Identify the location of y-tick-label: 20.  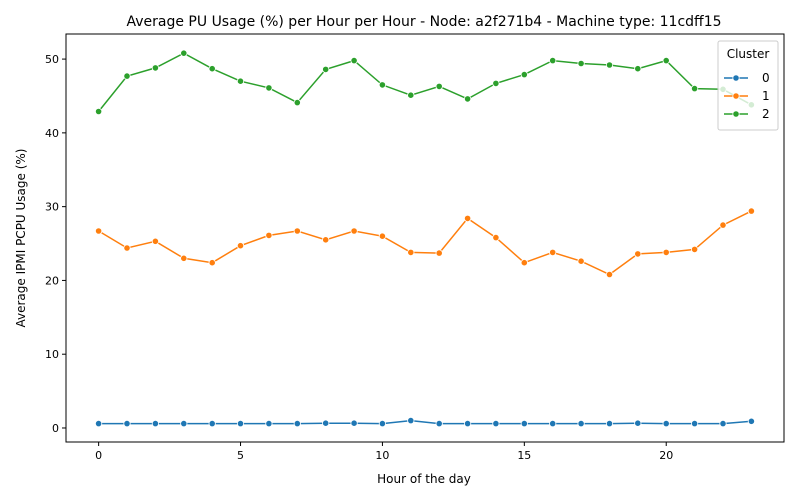
(52, 280).